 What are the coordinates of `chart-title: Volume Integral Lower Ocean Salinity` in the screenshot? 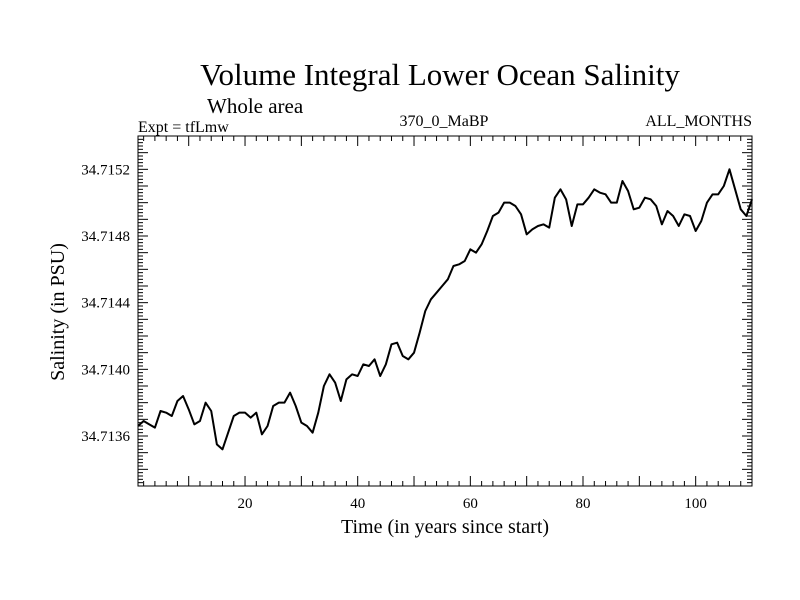 It's located at (440, 74).